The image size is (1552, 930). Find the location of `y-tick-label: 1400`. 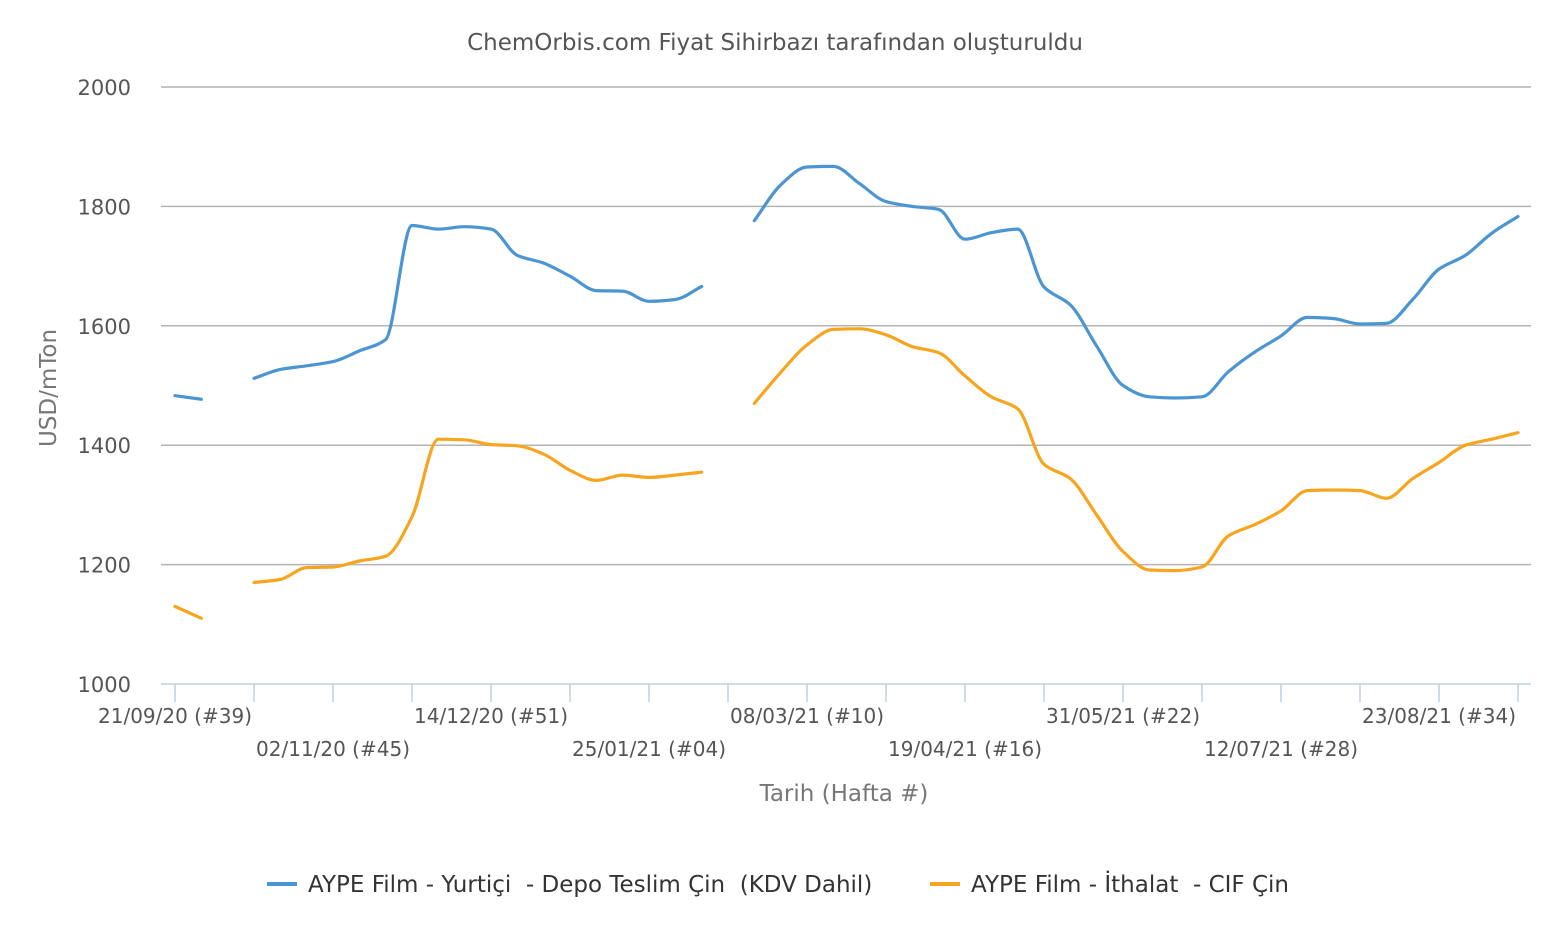

y-tick-label: 1400 is located at coordinates (104, 446).